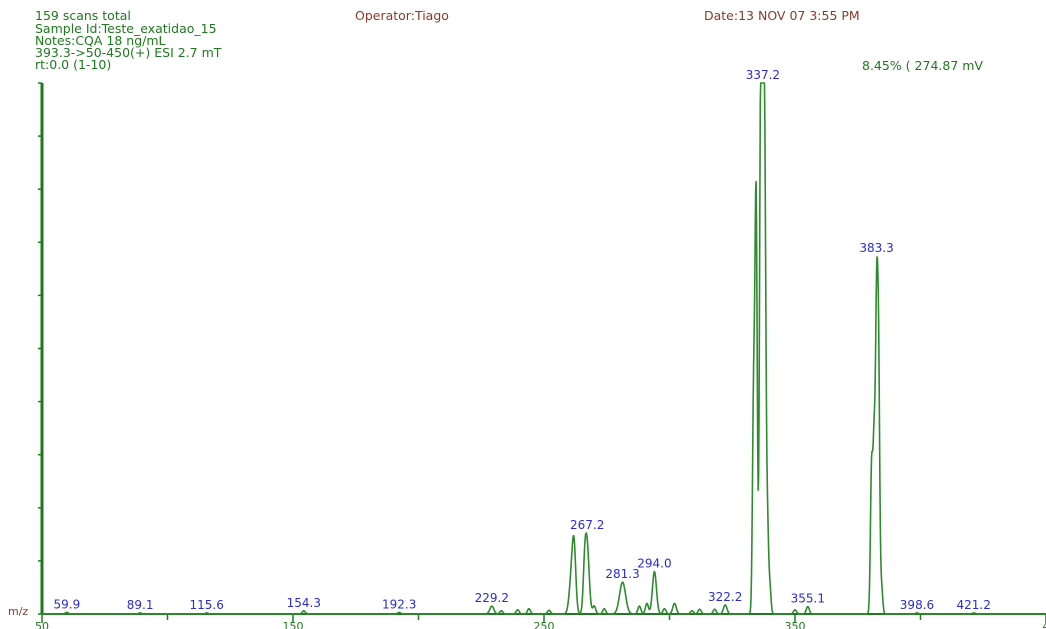 The width and height of the screenshot is (1046, 629). I want to click on scan-info: 393.3->50-450(+) ESI 2.7 mT, so click(128, 52).